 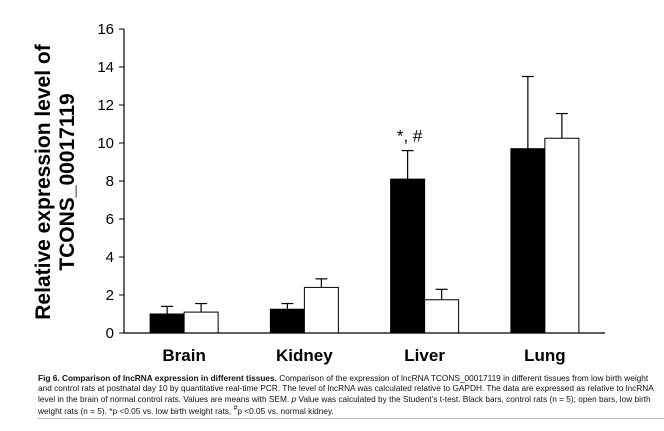 I want to click on caption-hash-superscript: #, so click(x=235, y=409).